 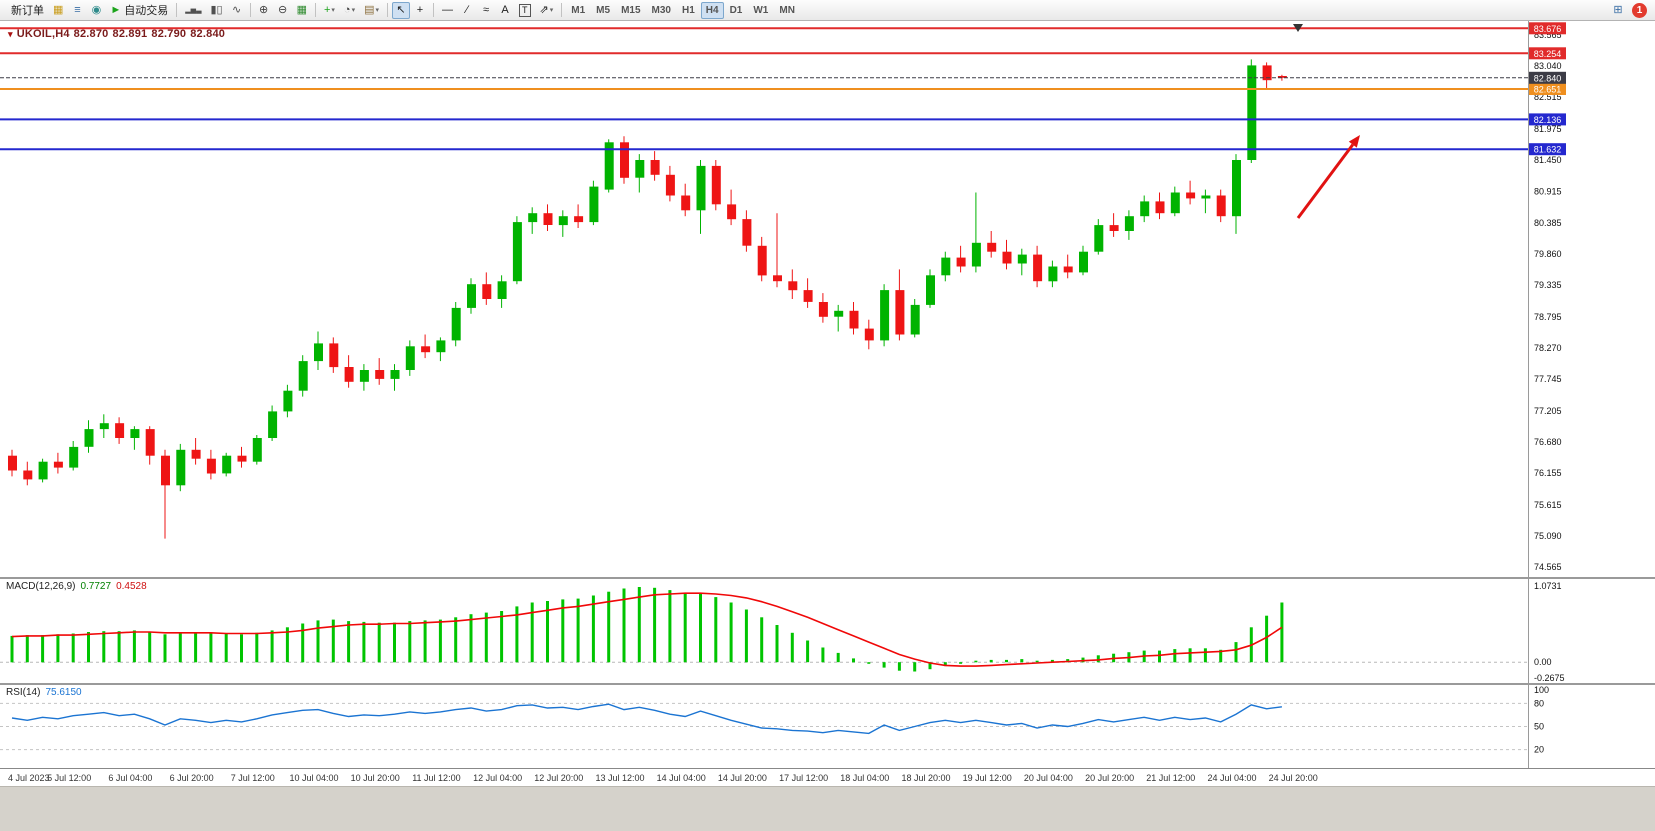 I want to click on price-tick-label: 78.795, so click(x=1548, y=317).